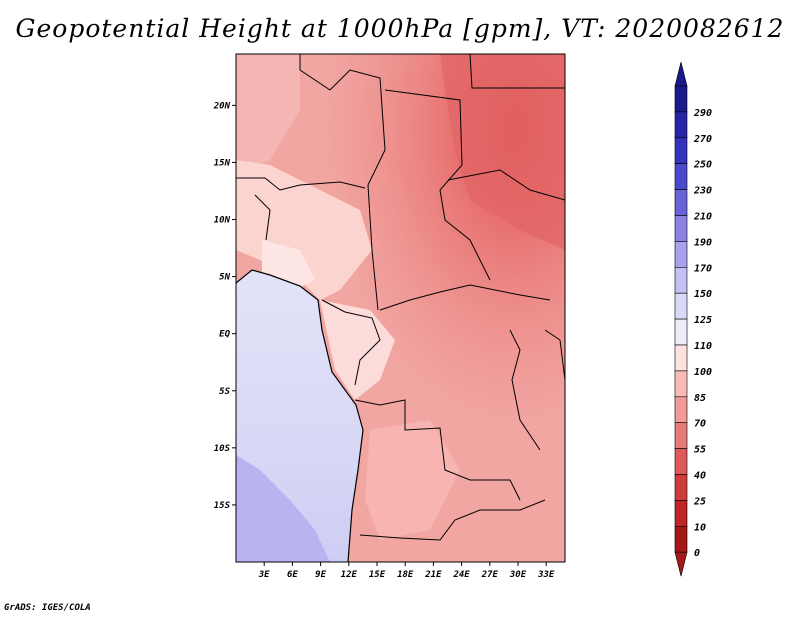 The width and height of the screenshot is (800, 618). What do you see at coordinates (222, 506) in the screenshot?
I see `lat-label: 15S` at bounding box center [222, 506].